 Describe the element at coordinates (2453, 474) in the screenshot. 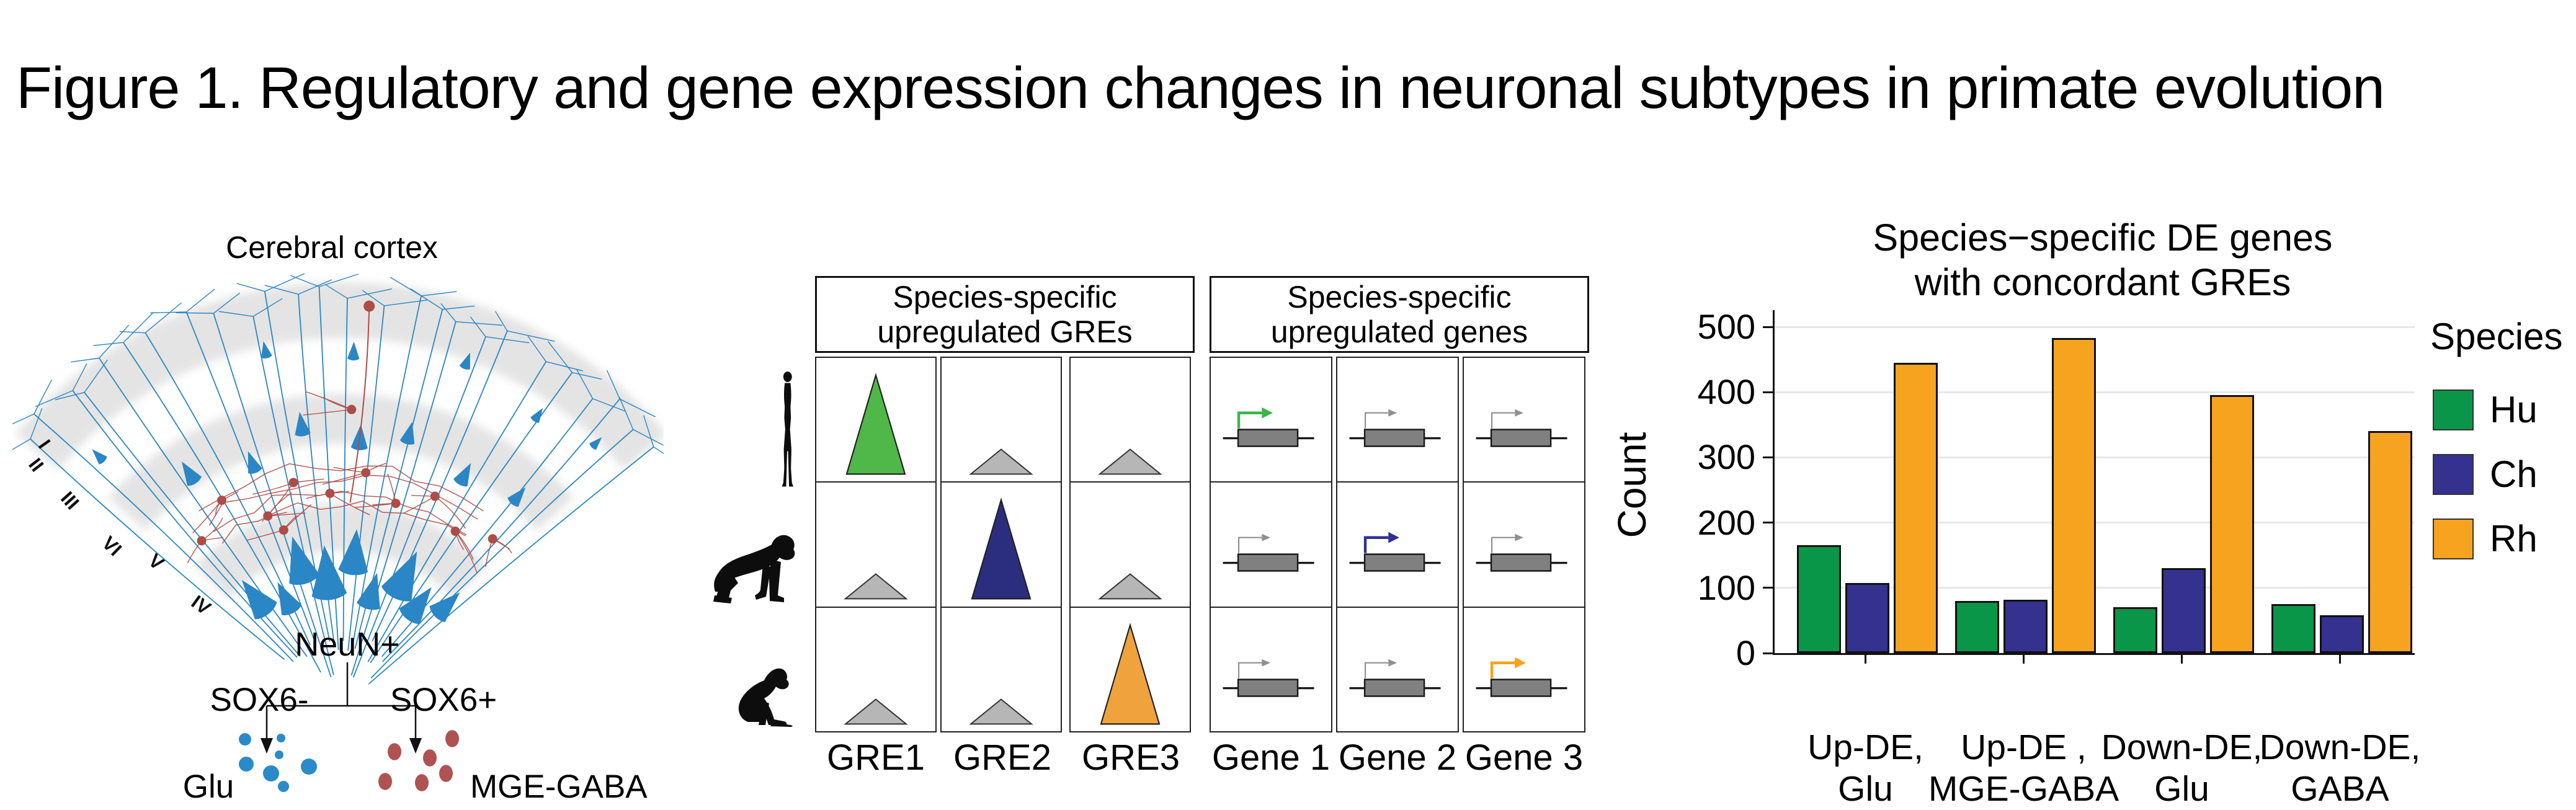

I see `legend-swatch-ch` at that location.